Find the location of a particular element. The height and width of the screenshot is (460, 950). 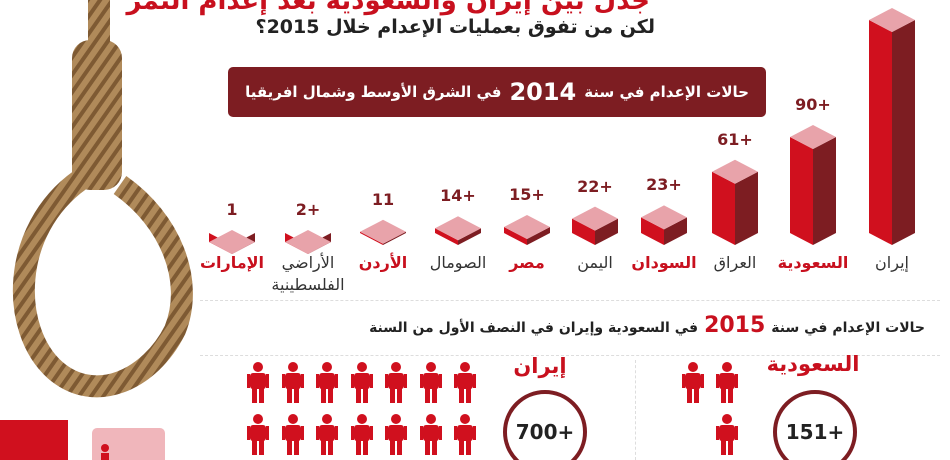

bar-category-label: العراق is located at coordinates (735, 262).